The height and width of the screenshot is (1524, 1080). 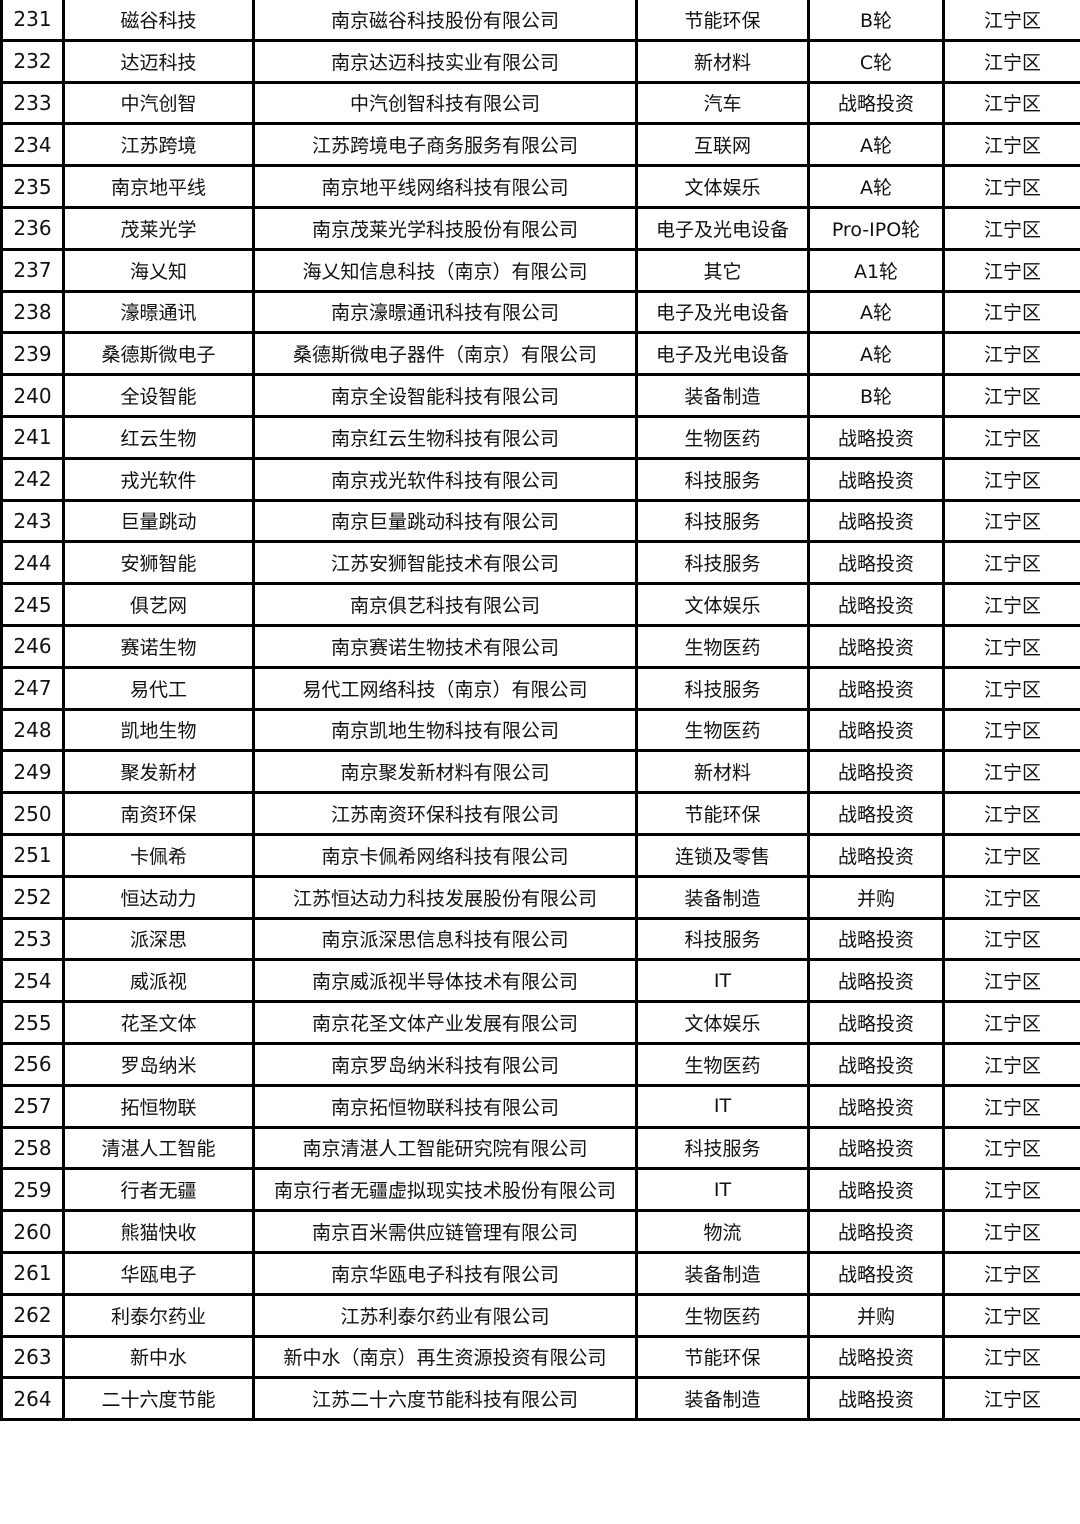 What do you see at coordinates (445, 981) in the screenshot?
I see `company-name-cell: 南京威派视半导体技术有限公司` at bounding box center [445, 981].